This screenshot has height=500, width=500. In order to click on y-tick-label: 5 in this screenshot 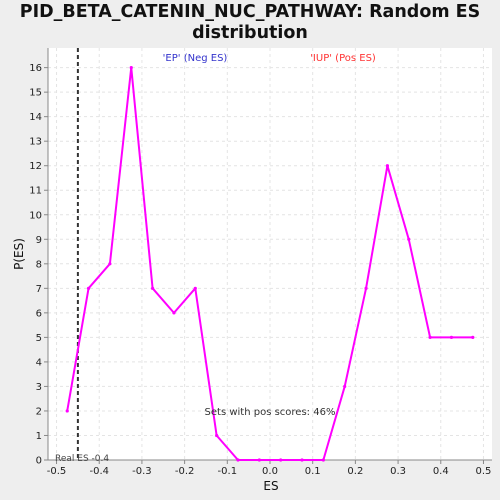, I will do `click(39, 338)`.